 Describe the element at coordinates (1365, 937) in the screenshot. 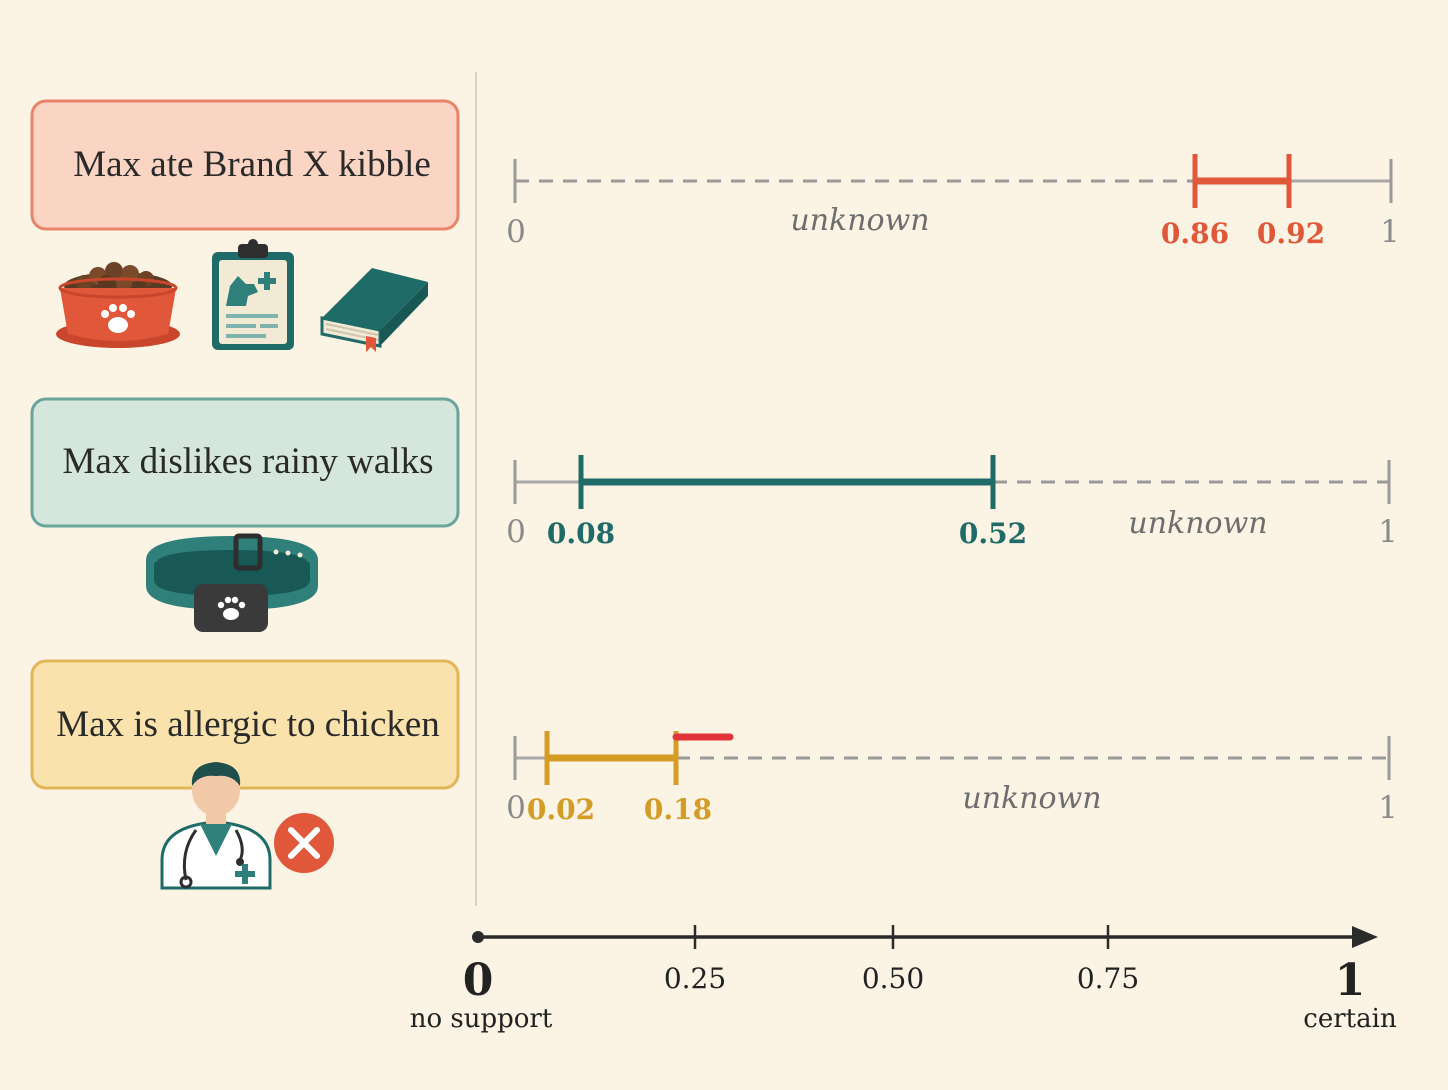

I see `axis-arrowhead` at that location.